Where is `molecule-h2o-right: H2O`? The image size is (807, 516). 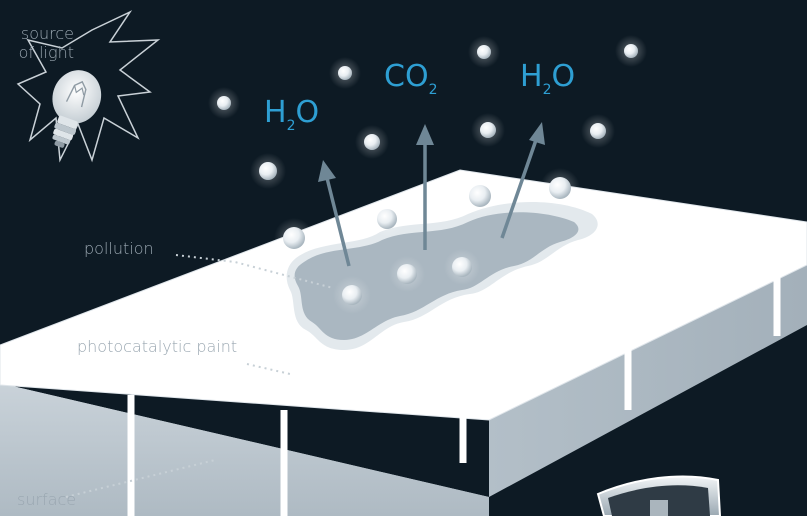 molecule-h2o-right: H2O is located at coordinates (547, 83).